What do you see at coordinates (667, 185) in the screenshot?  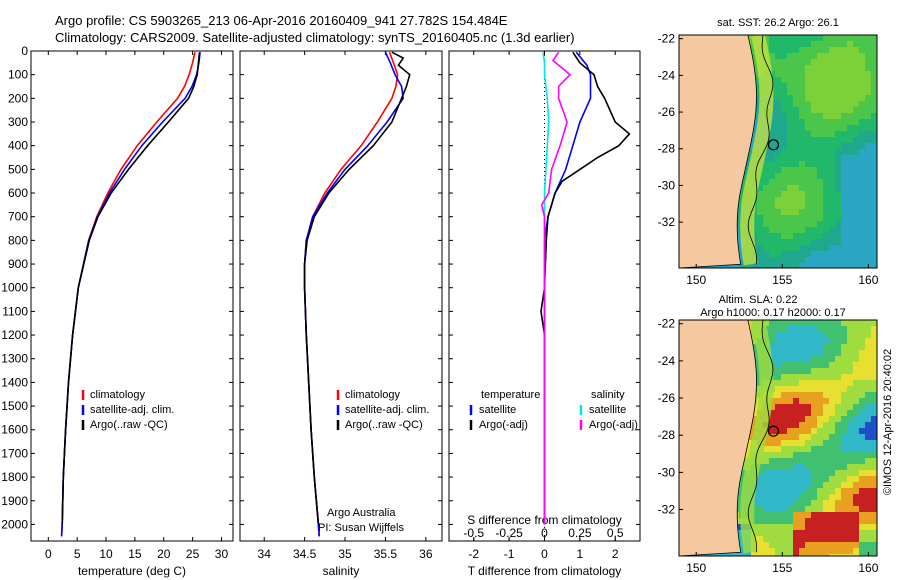 I see `lat-tick-label: -30` at bounding box center [667, 185].